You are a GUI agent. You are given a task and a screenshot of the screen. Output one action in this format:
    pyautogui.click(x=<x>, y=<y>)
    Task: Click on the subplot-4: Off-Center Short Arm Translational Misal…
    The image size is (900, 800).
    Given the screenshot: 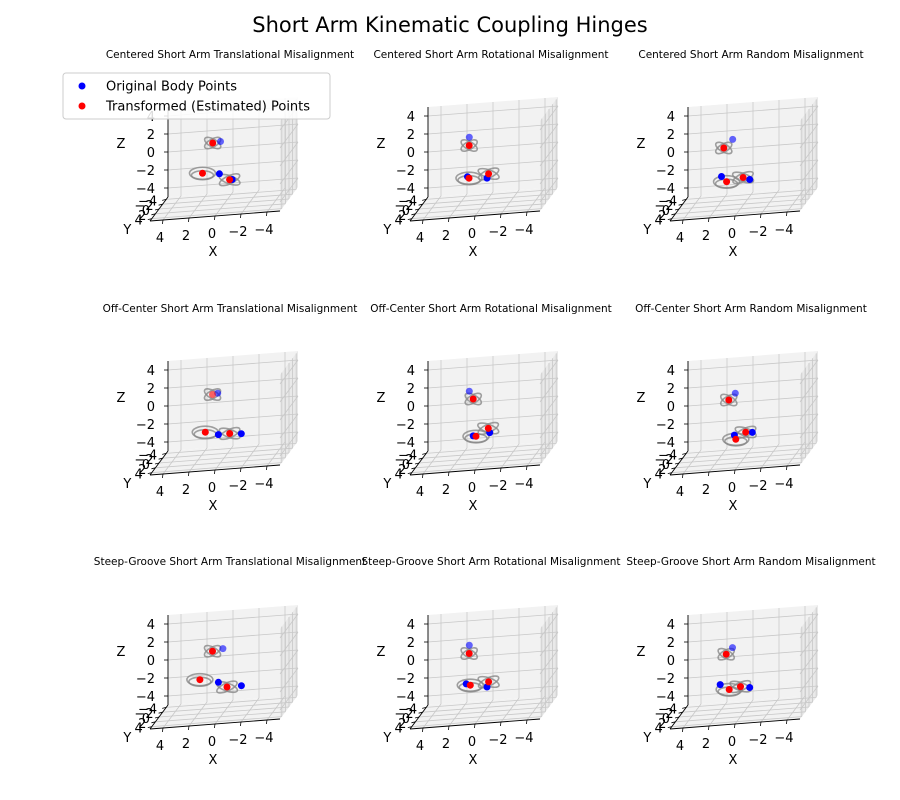 What is the action you would take?
    pyautogui.click(x=230, y=408)
    